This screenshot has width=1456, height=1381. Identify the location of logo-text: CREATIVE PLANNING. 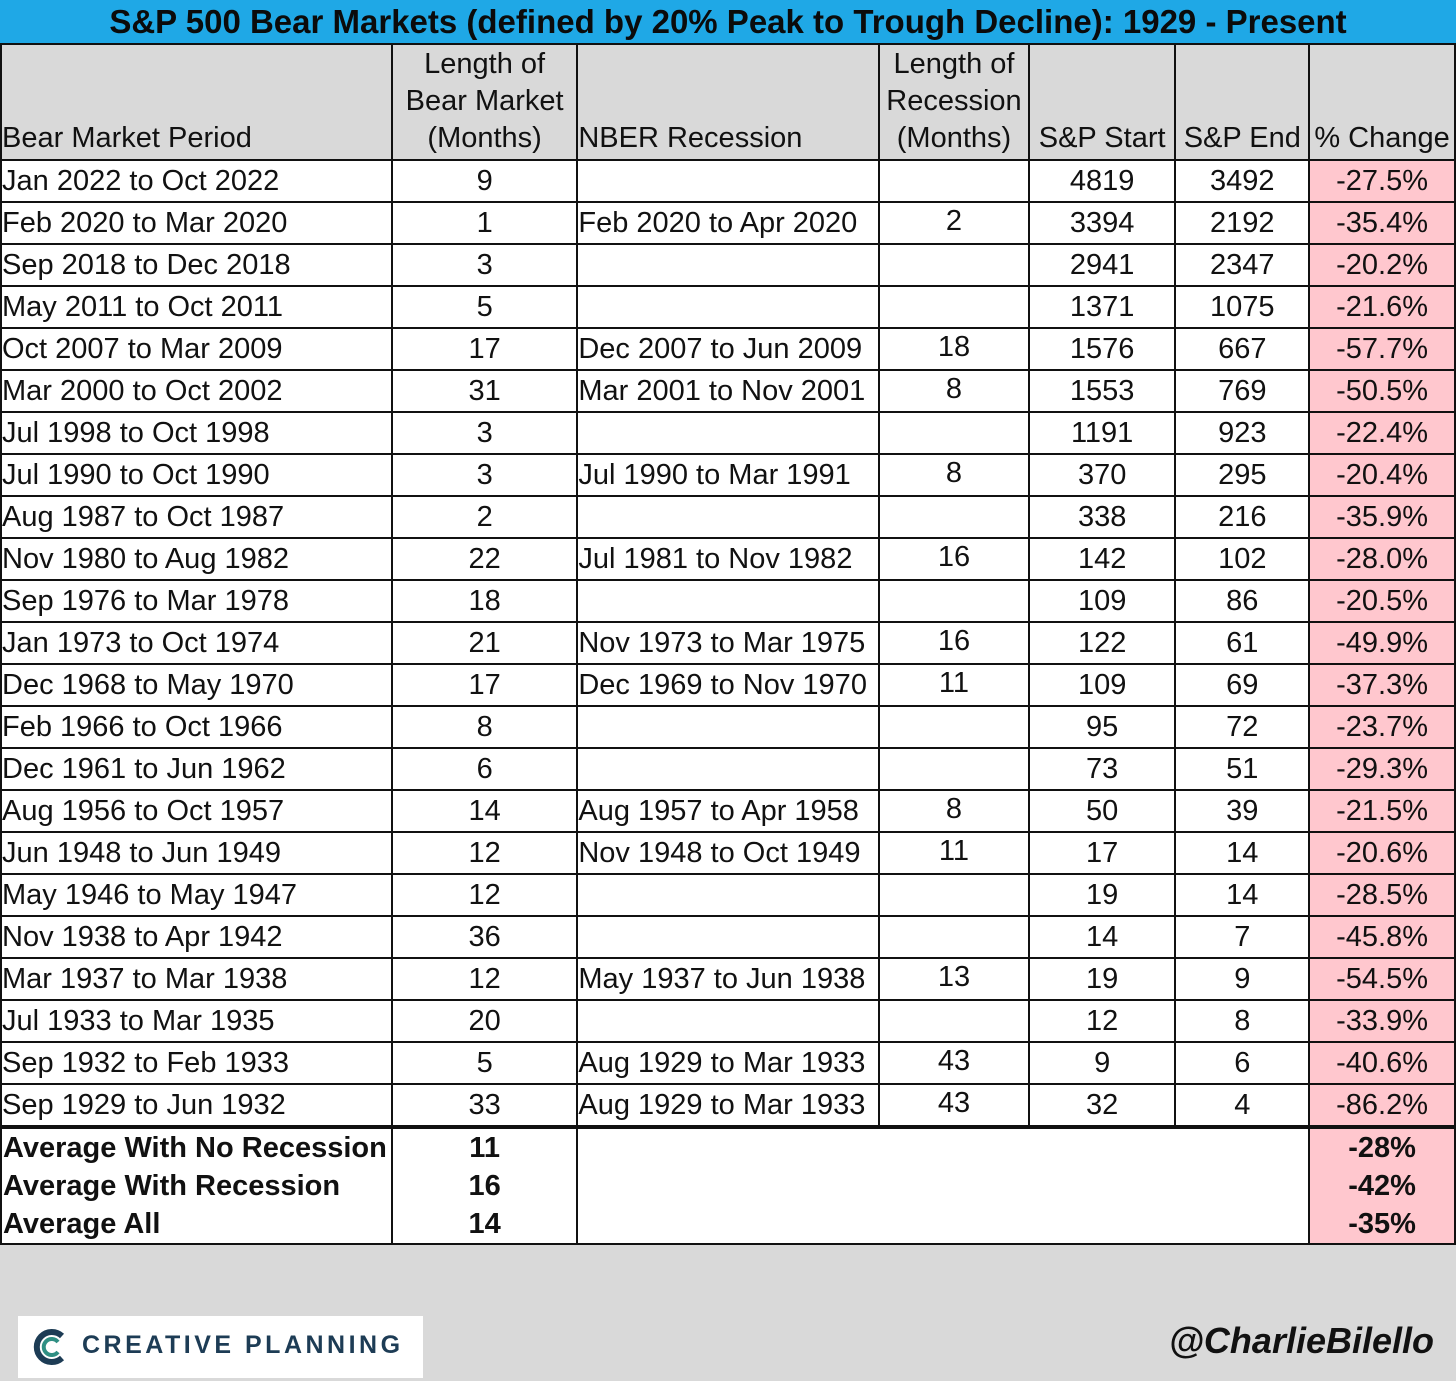
(243, 1345).